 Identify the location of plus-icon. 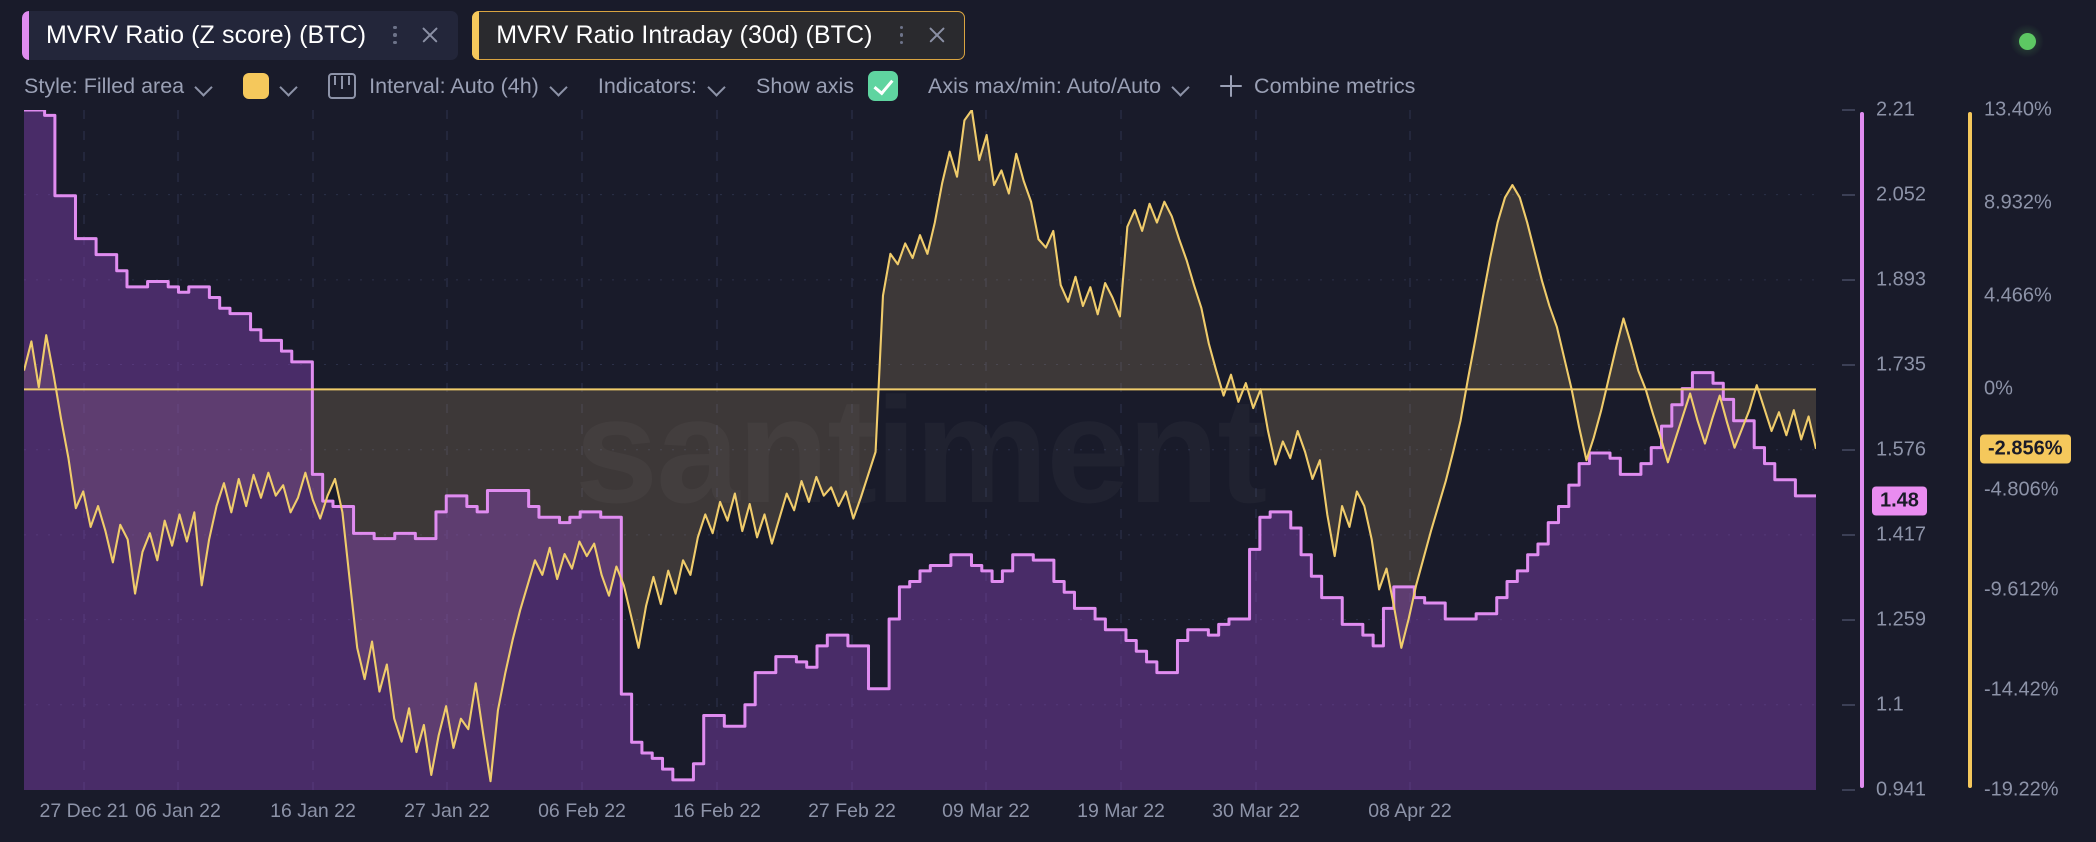
(1231, 86).